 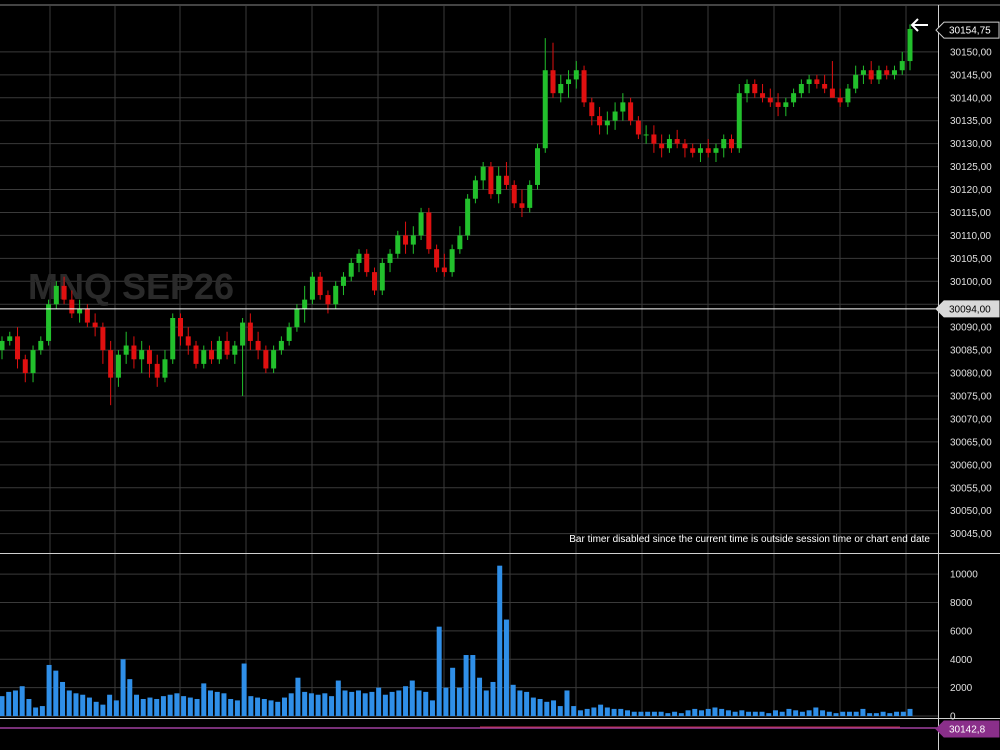 What do you see at coordinates (971, 121) in the screenshot?
I see `price-axis-tick-label: 30135,00` at bounding box center [971, 121].